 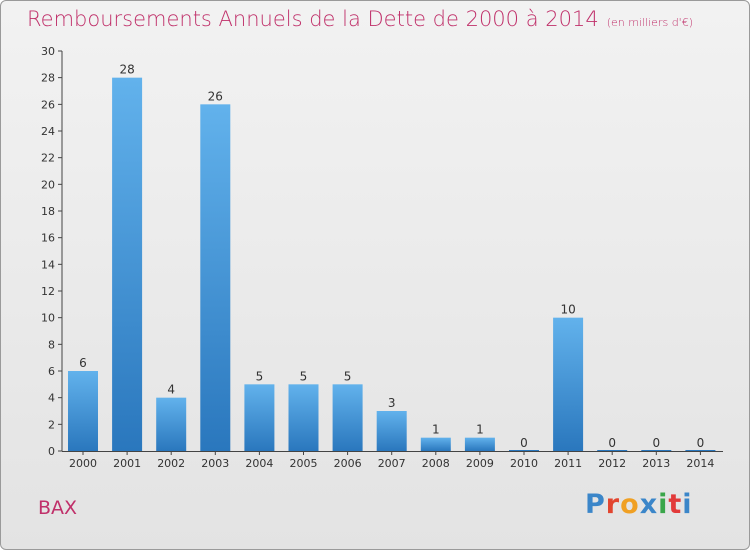 I want to click on x-tick-label: 2000, so click(x=83, y=463).